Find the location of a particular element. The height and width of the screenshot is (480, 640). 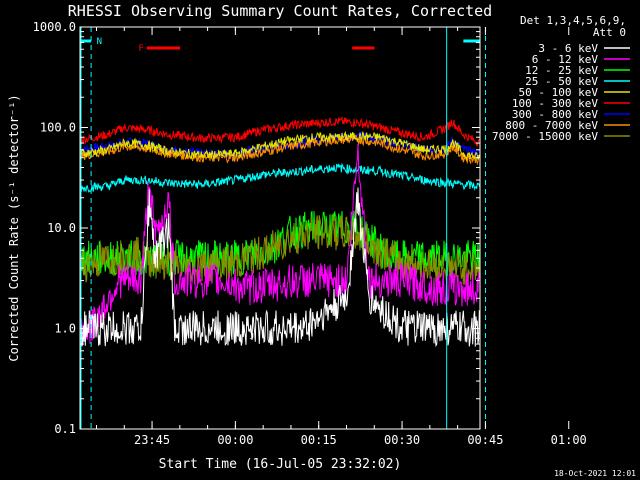

legend-entry-label: 7000 - 15000 keV is located at coordinates (545, 136).